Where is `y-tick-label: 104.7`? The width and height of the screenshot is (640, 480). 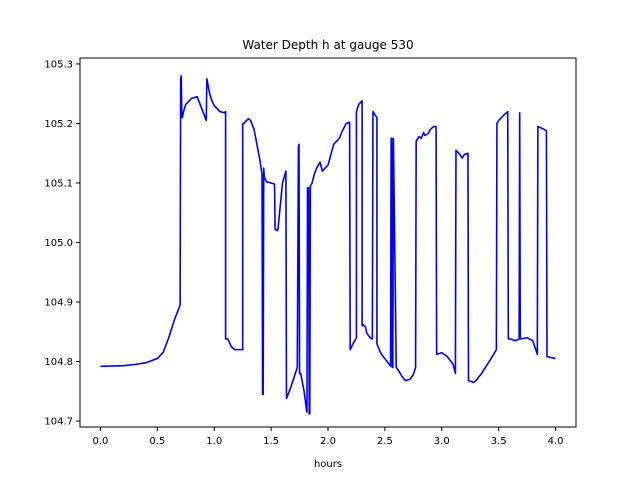
y-tick-label: 104.7 is located at coordinates (58, 422).